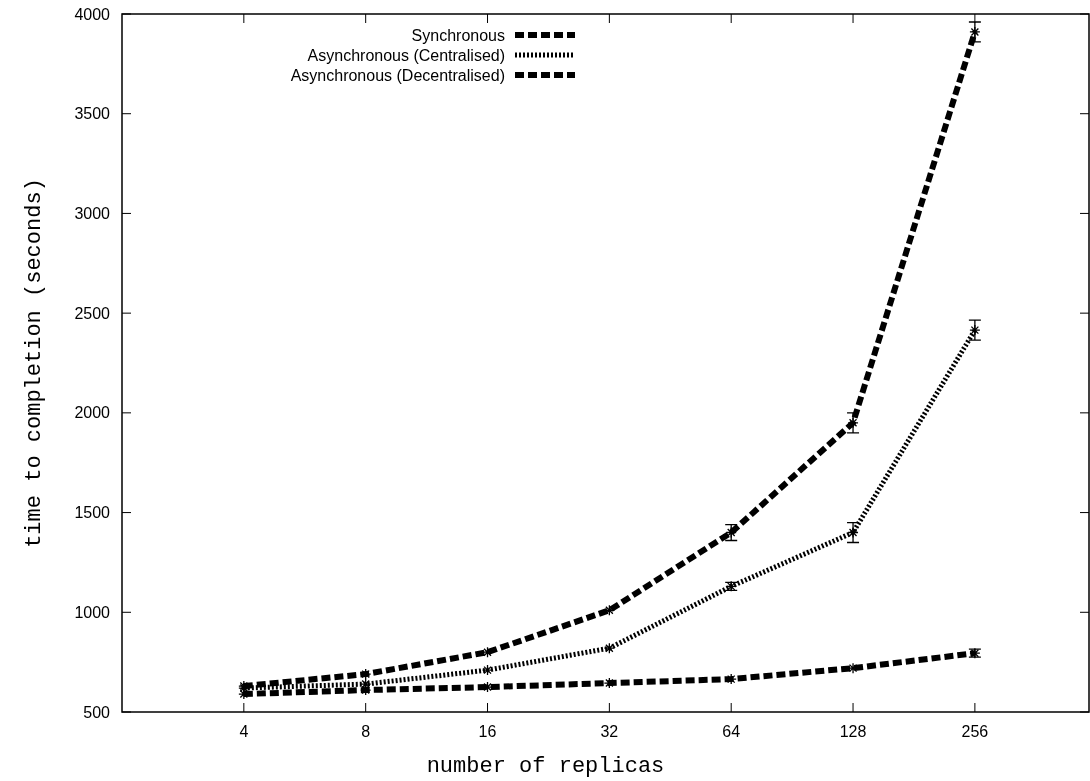 Image resolution: width=1090 pixels, height=781 pixels. I want to click on x-tick-label: 128, so click(853, 731).